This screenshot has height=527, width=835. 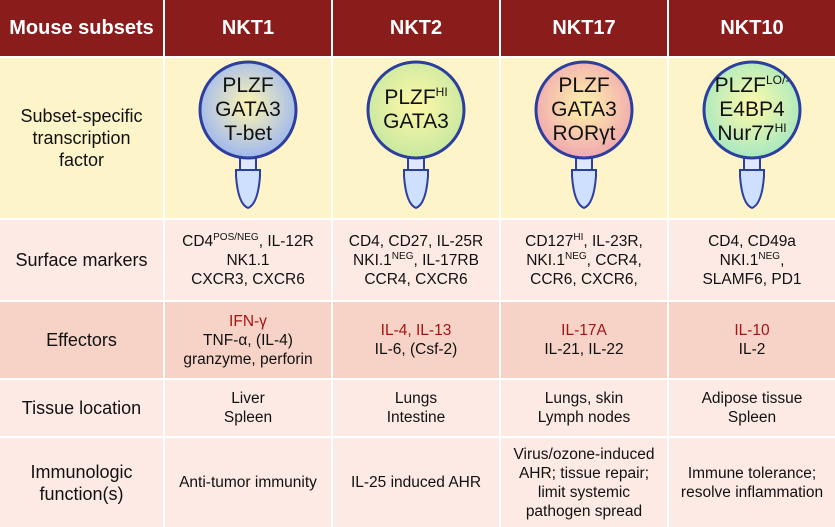 I want to click on cell: Lungs Intestine, so click(x=416, y=408).